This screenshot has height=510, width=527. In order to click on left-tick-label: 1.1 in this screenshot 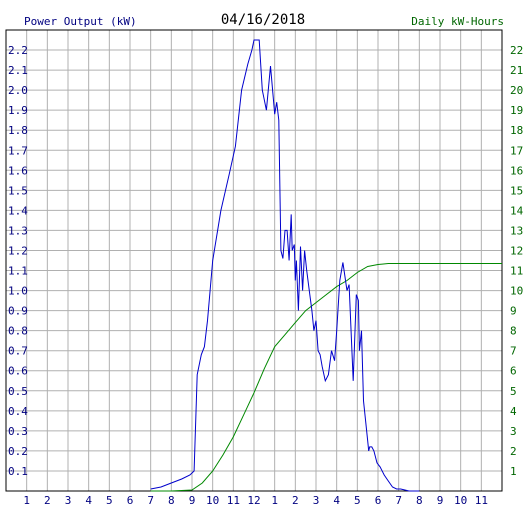, I will do `click(18, 271)`.